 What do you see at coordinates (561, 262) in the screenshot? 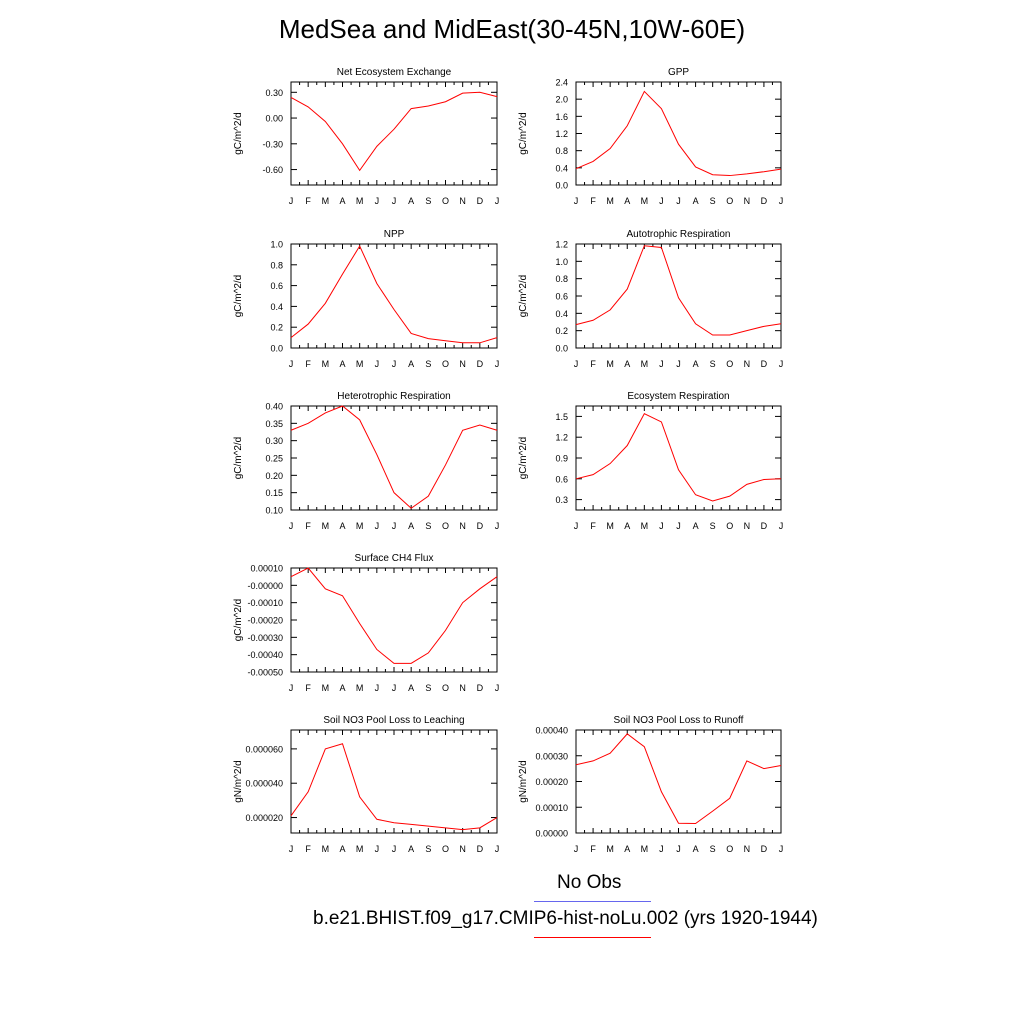
I see `y-tick-label: 1.0` at bounding box center [561, 262].